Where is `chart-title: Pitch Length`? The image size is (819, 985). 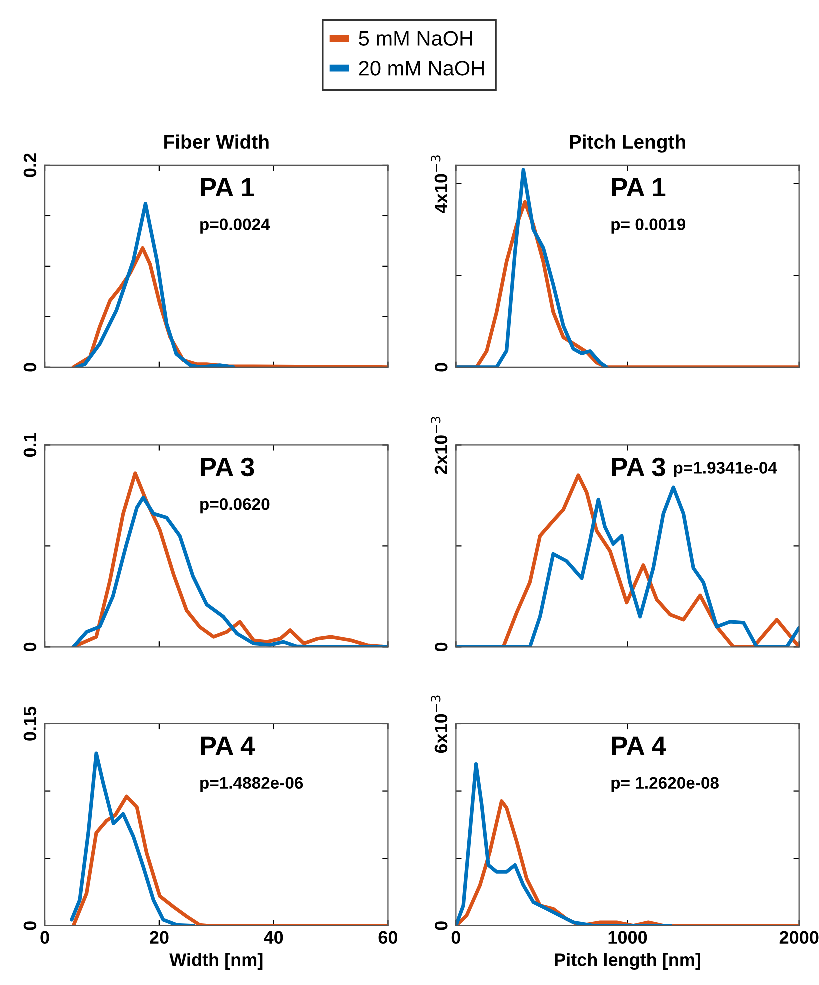
chart-title: Pitch Length is located at coordinates (628, 143).